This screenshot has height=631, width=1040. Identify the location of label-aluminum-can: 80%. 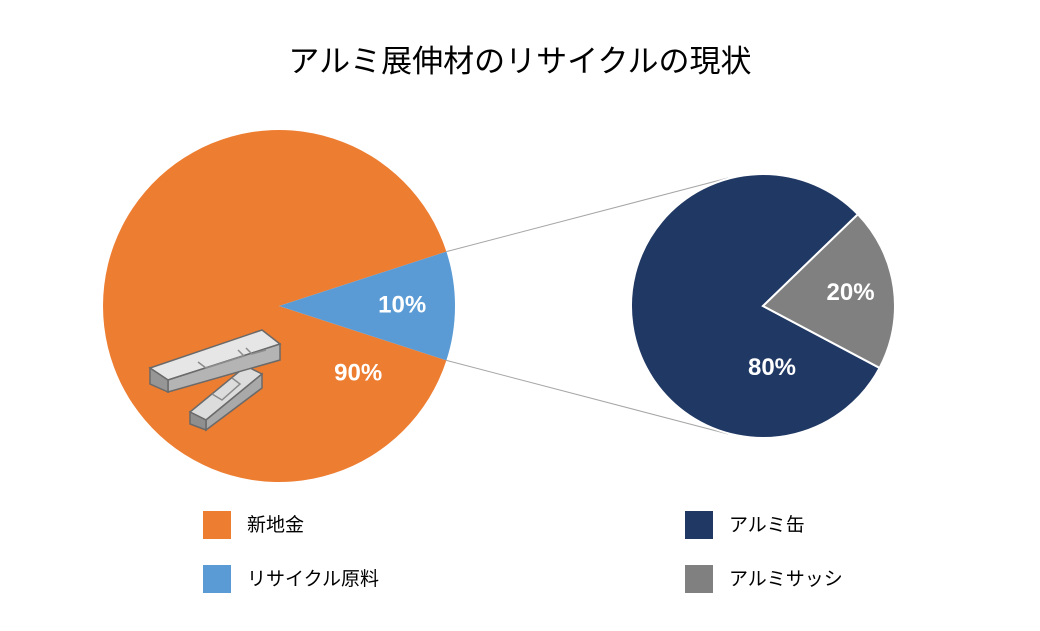
(772, 367).